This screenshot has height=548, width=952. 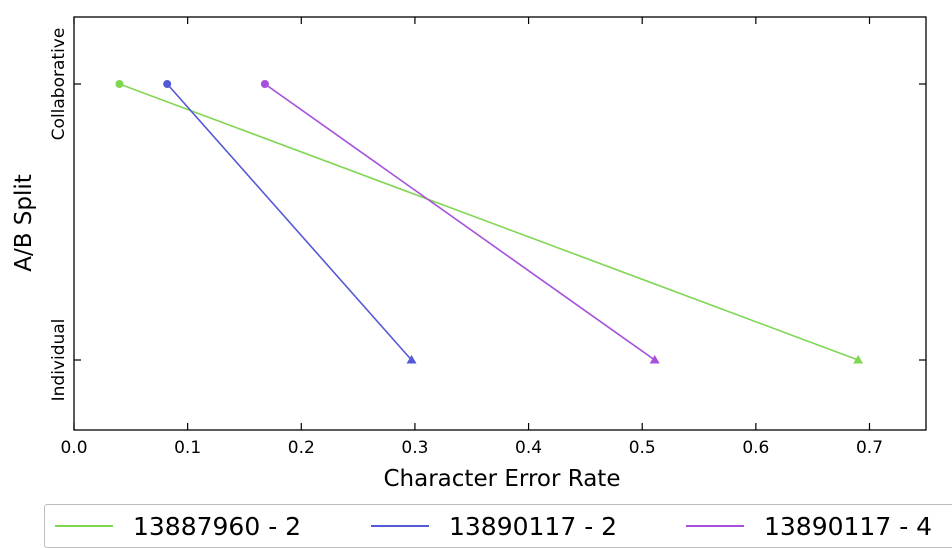 What do you see at coordinates (528, 448) in the screenshot?
I see `x-tick-label: 0.4` at bounding box center [528, 448].